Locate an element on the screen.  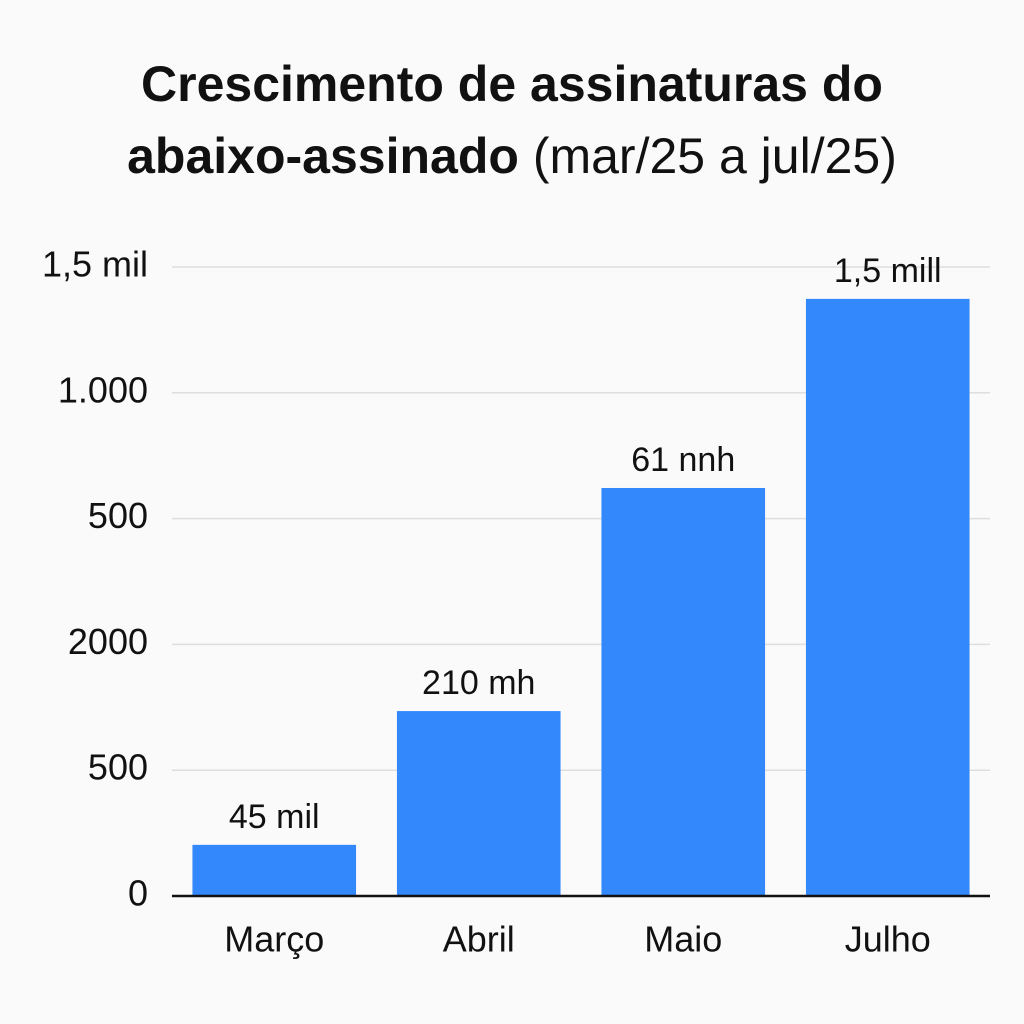
data-label: 210 mh is located at coordinates (478, 683).